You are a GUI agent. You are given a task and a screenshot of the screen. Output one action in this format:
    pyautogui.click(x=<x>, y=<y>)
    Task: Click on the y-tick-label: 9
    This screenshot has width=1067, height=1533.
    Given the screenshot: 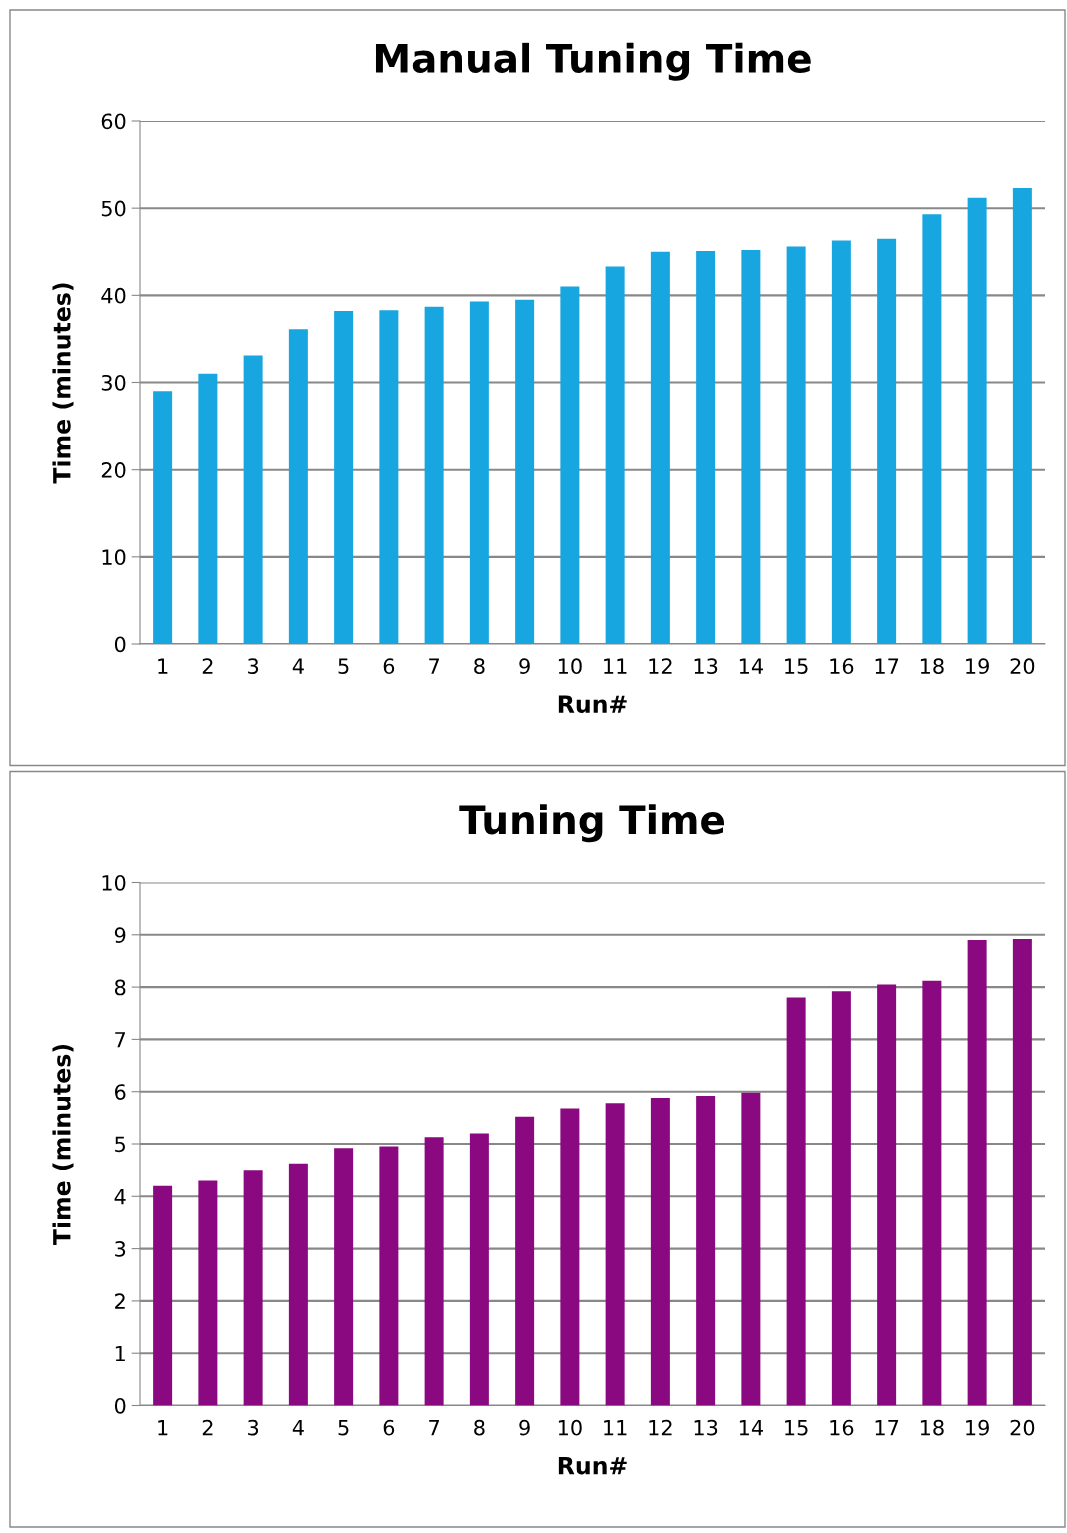 What is the action you would take?
    pyautogui.click(x=120, y=935)
    